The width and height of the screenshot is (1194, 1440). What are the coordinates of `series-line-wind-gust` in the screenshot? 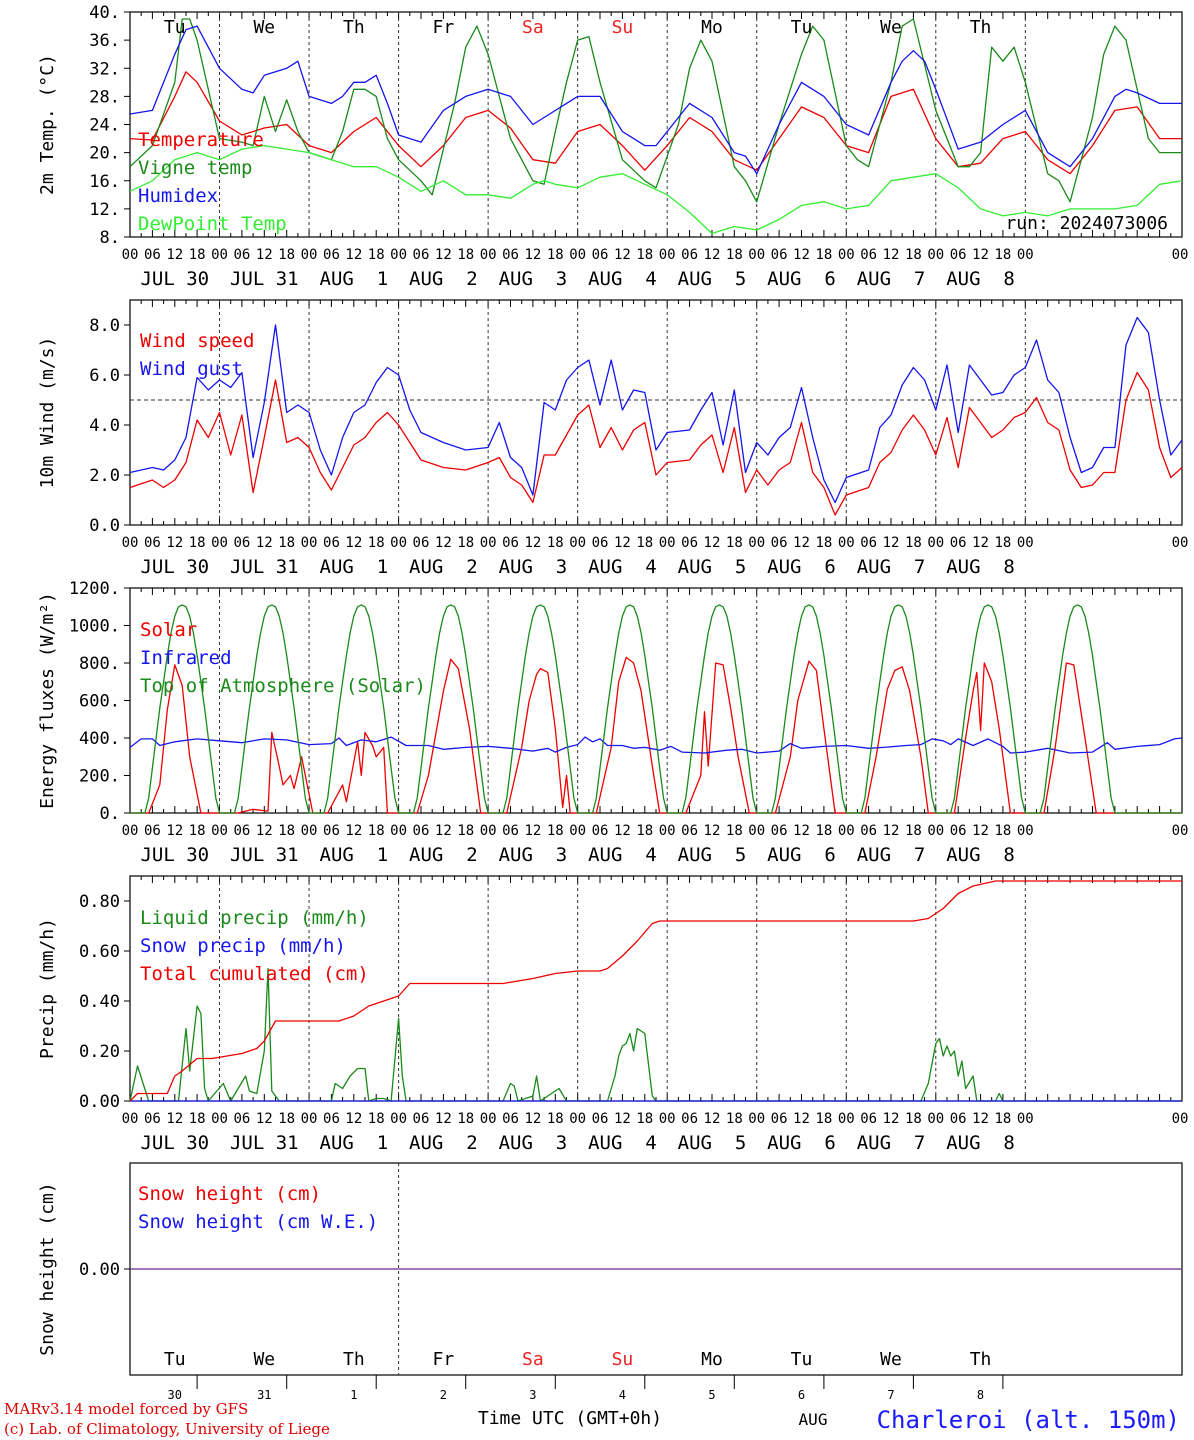 It's located at (656, 410).